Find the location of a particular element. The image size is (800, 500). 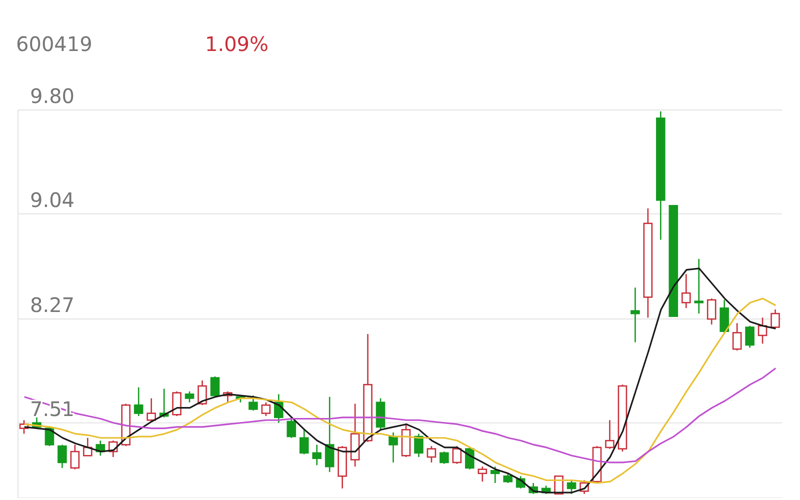

chart-title: 600419 is located at coordinates (54, 44).